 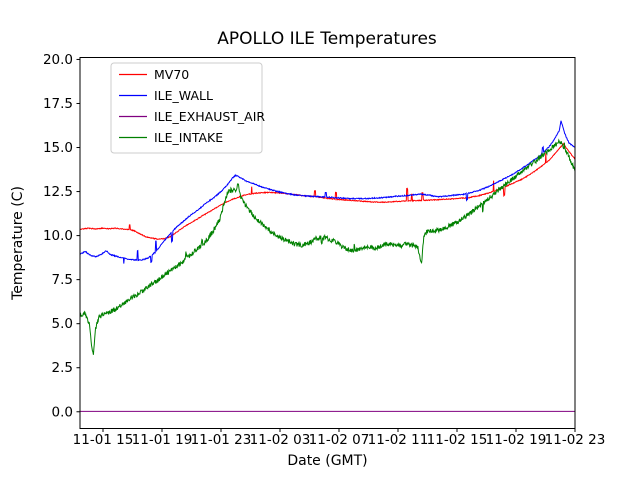 I want to click on x-tick-label: 11-02 15, so click(x=457, y=440).